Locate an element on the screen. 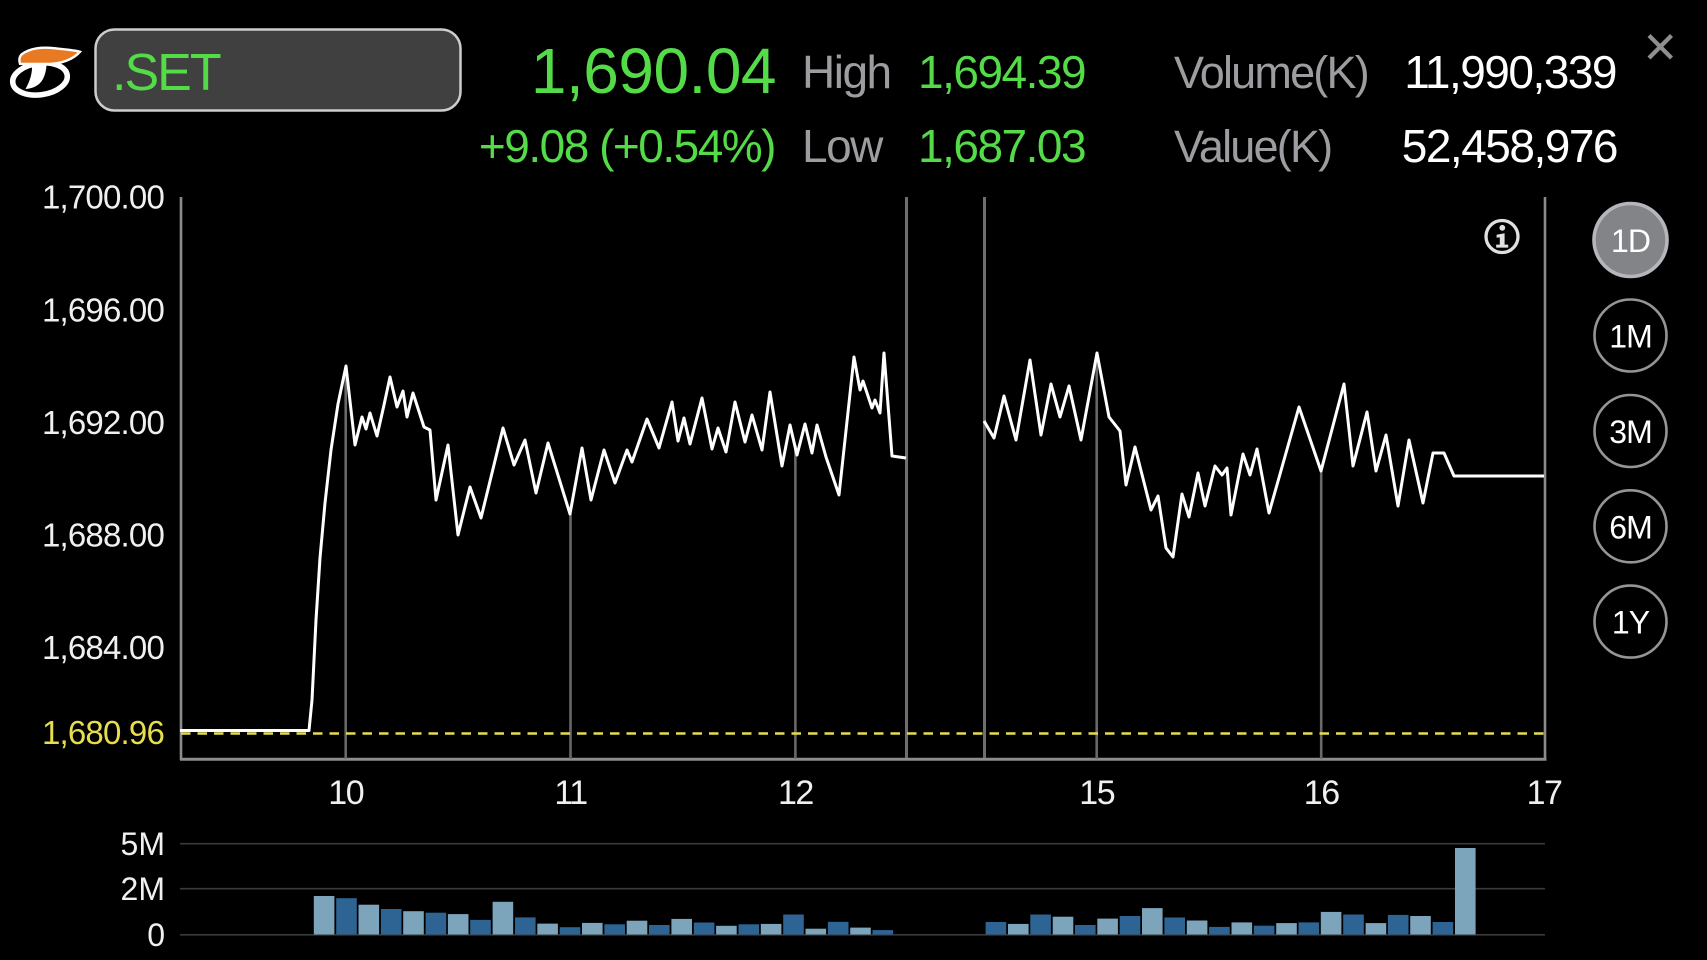 The image size is (1707, 960). svg-text: +9.08 (+0.54%) is located at coordinates (627, 146).